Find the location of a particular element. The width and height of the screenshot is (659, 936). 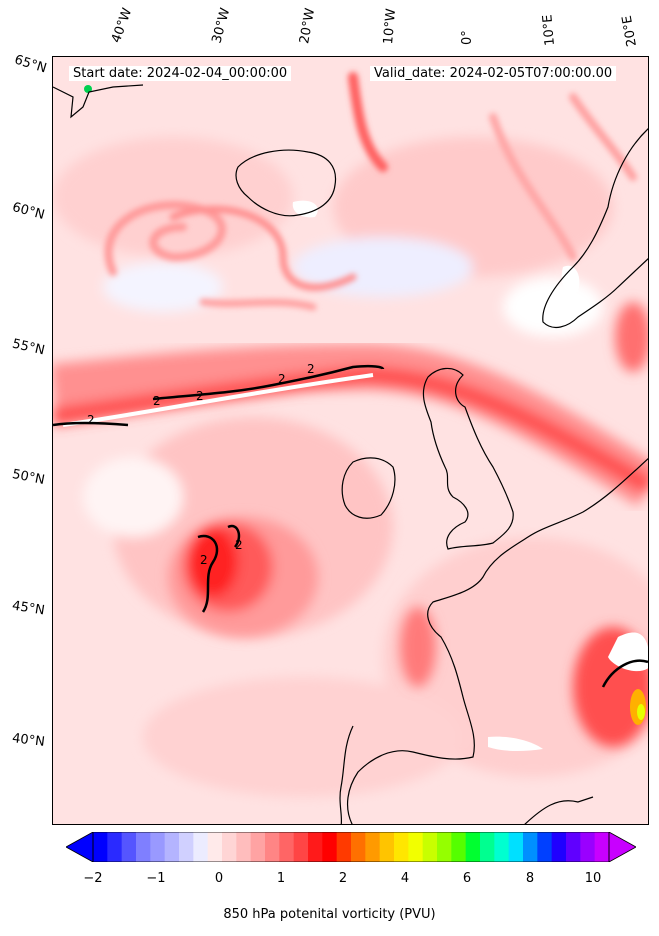

contour-label-west: 2 is located at coordinates (91, 420).